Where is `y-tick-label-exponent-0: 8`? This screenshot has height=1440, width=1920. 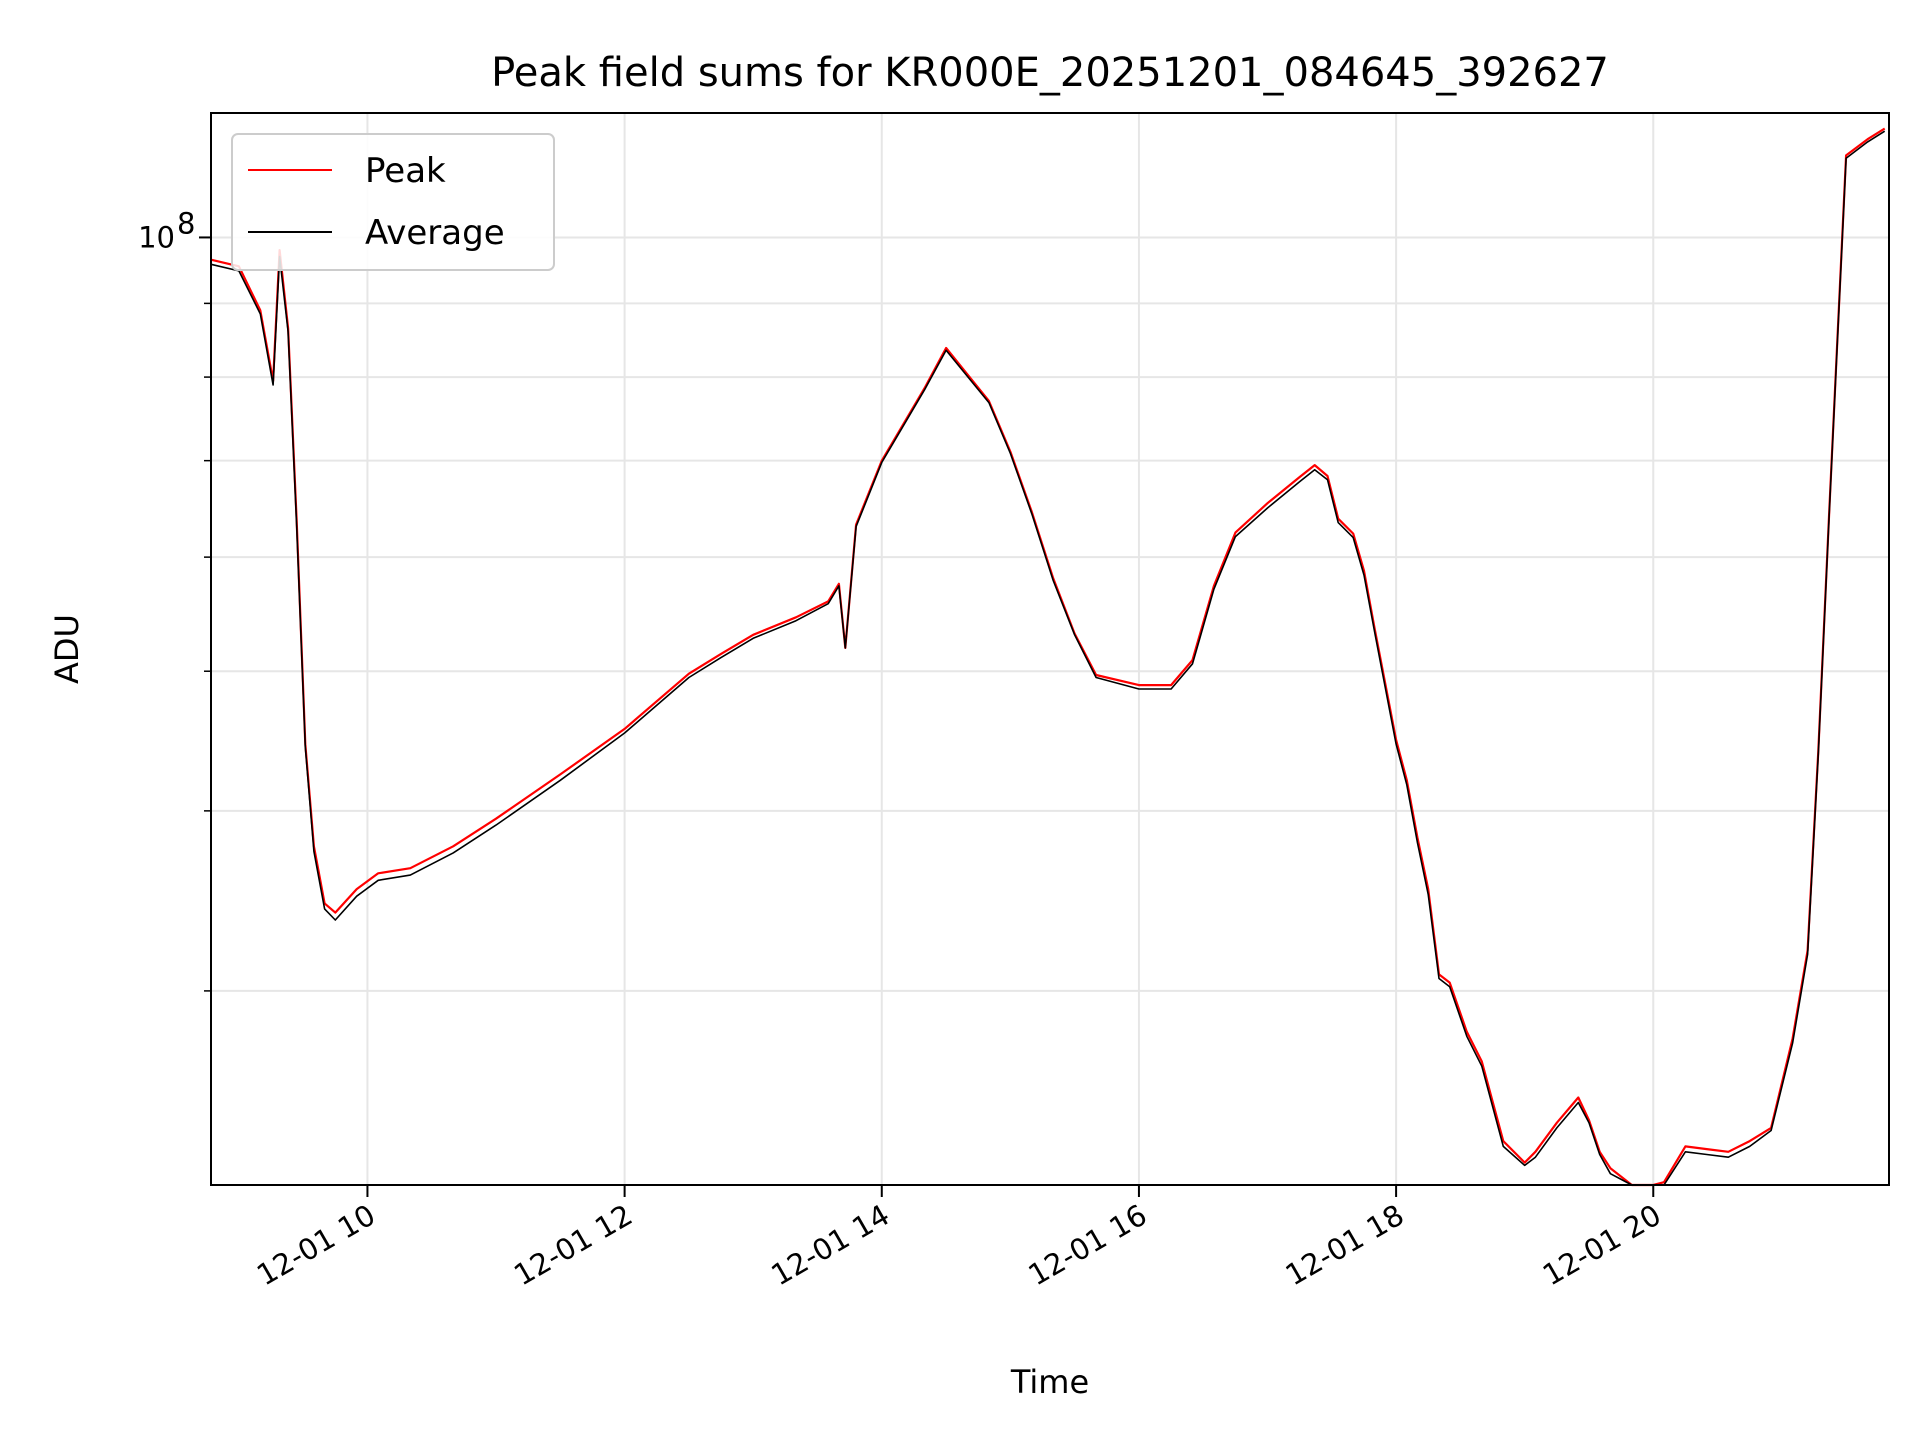 y-tick-label-exponent-0: 8 is located at coordinates (186, 223).